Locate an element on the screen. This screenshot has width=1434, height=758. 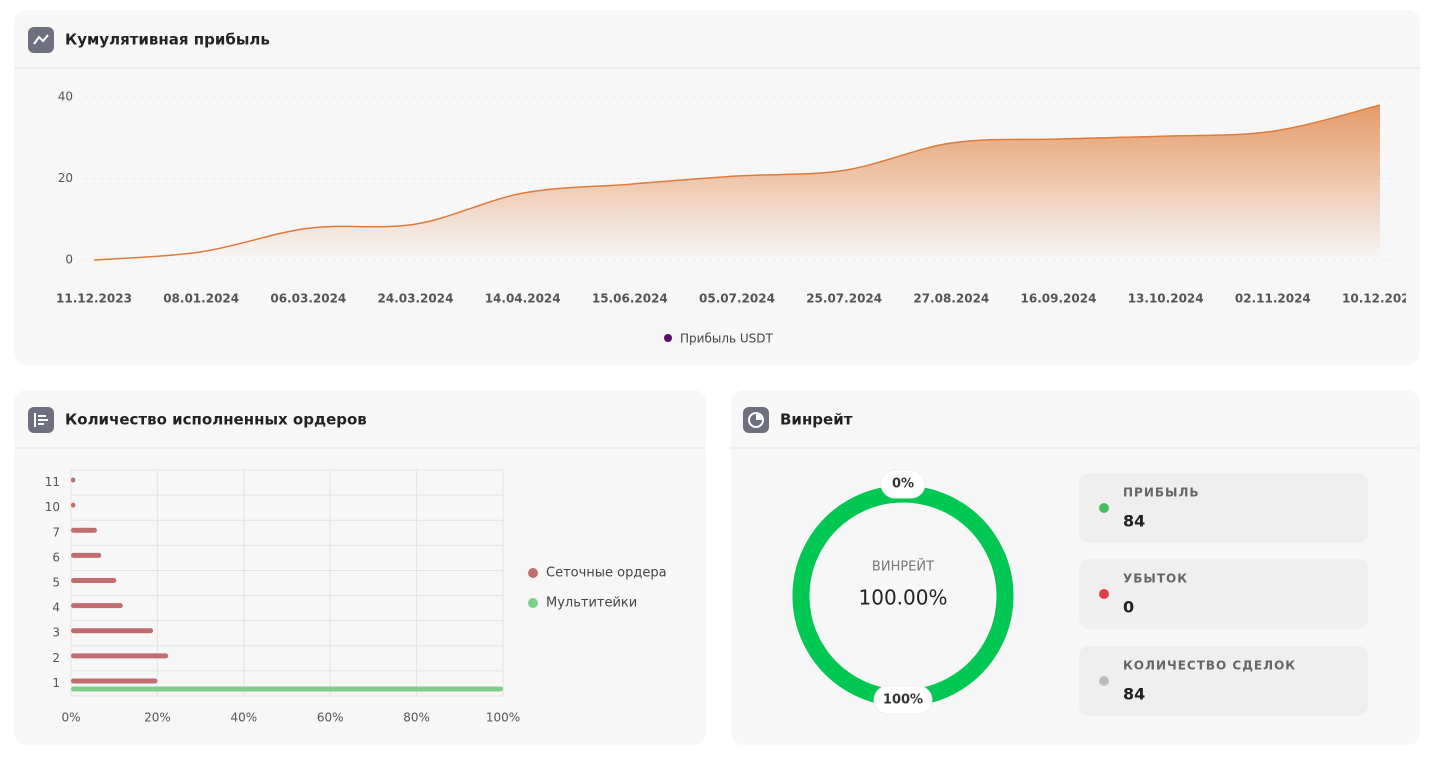
tick-label: 100% is located at coordinates (903, 700).